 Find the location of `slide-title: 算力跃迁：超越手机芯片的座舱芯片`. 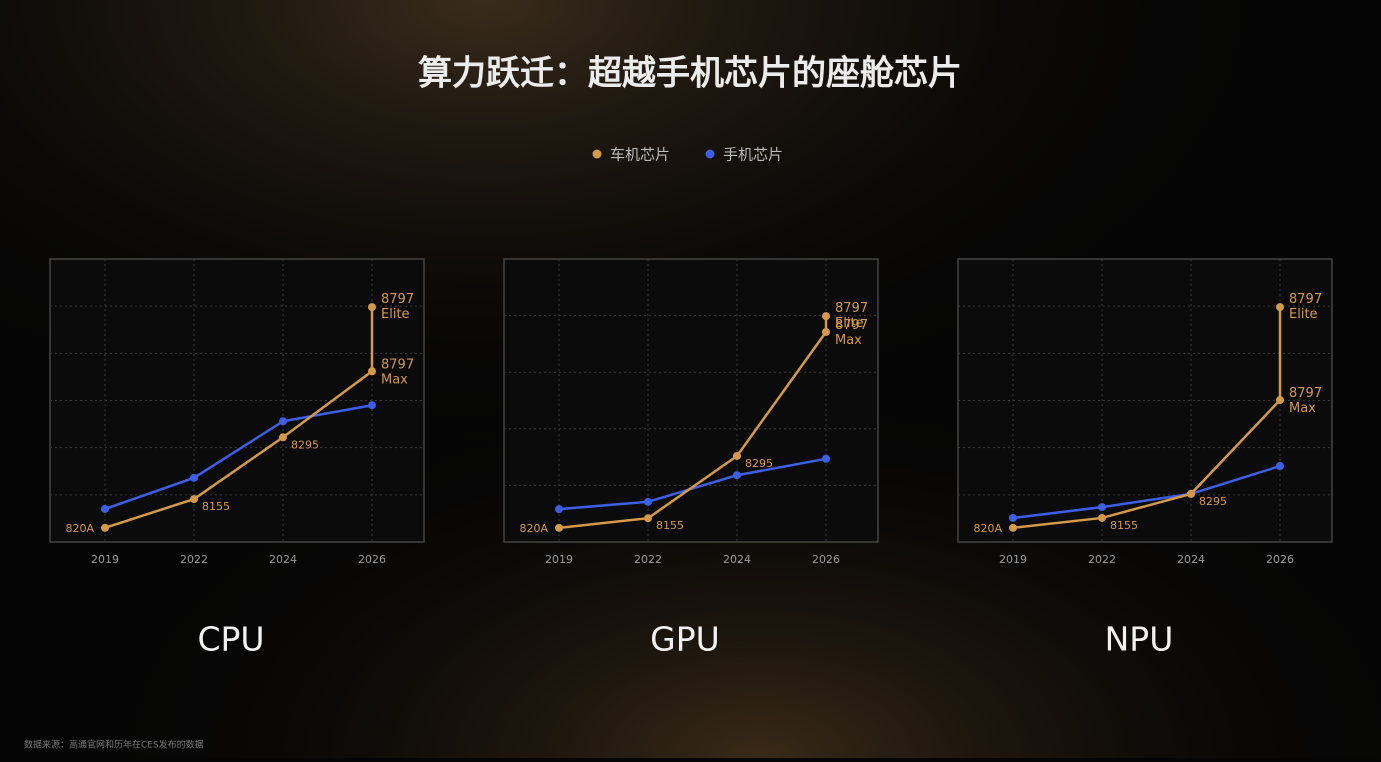

slide-title: 算力跃迁：超越手机芯片的座舱芯片 is located at coordinates (690, 74).